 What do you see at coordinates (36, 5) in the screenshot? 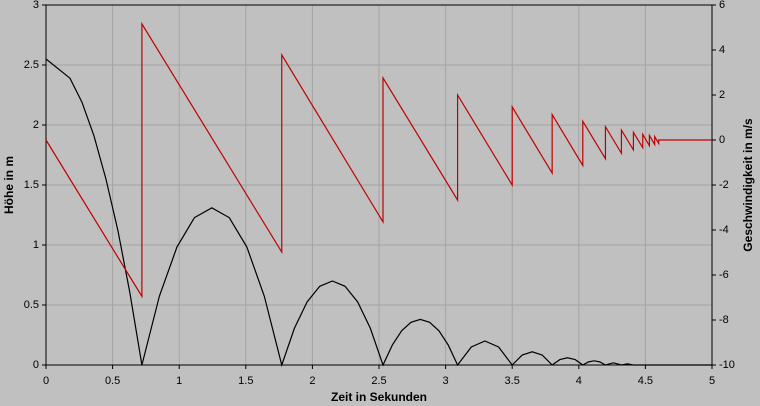
I see `y-tick-label: 3` at bounding box center [36, 5].